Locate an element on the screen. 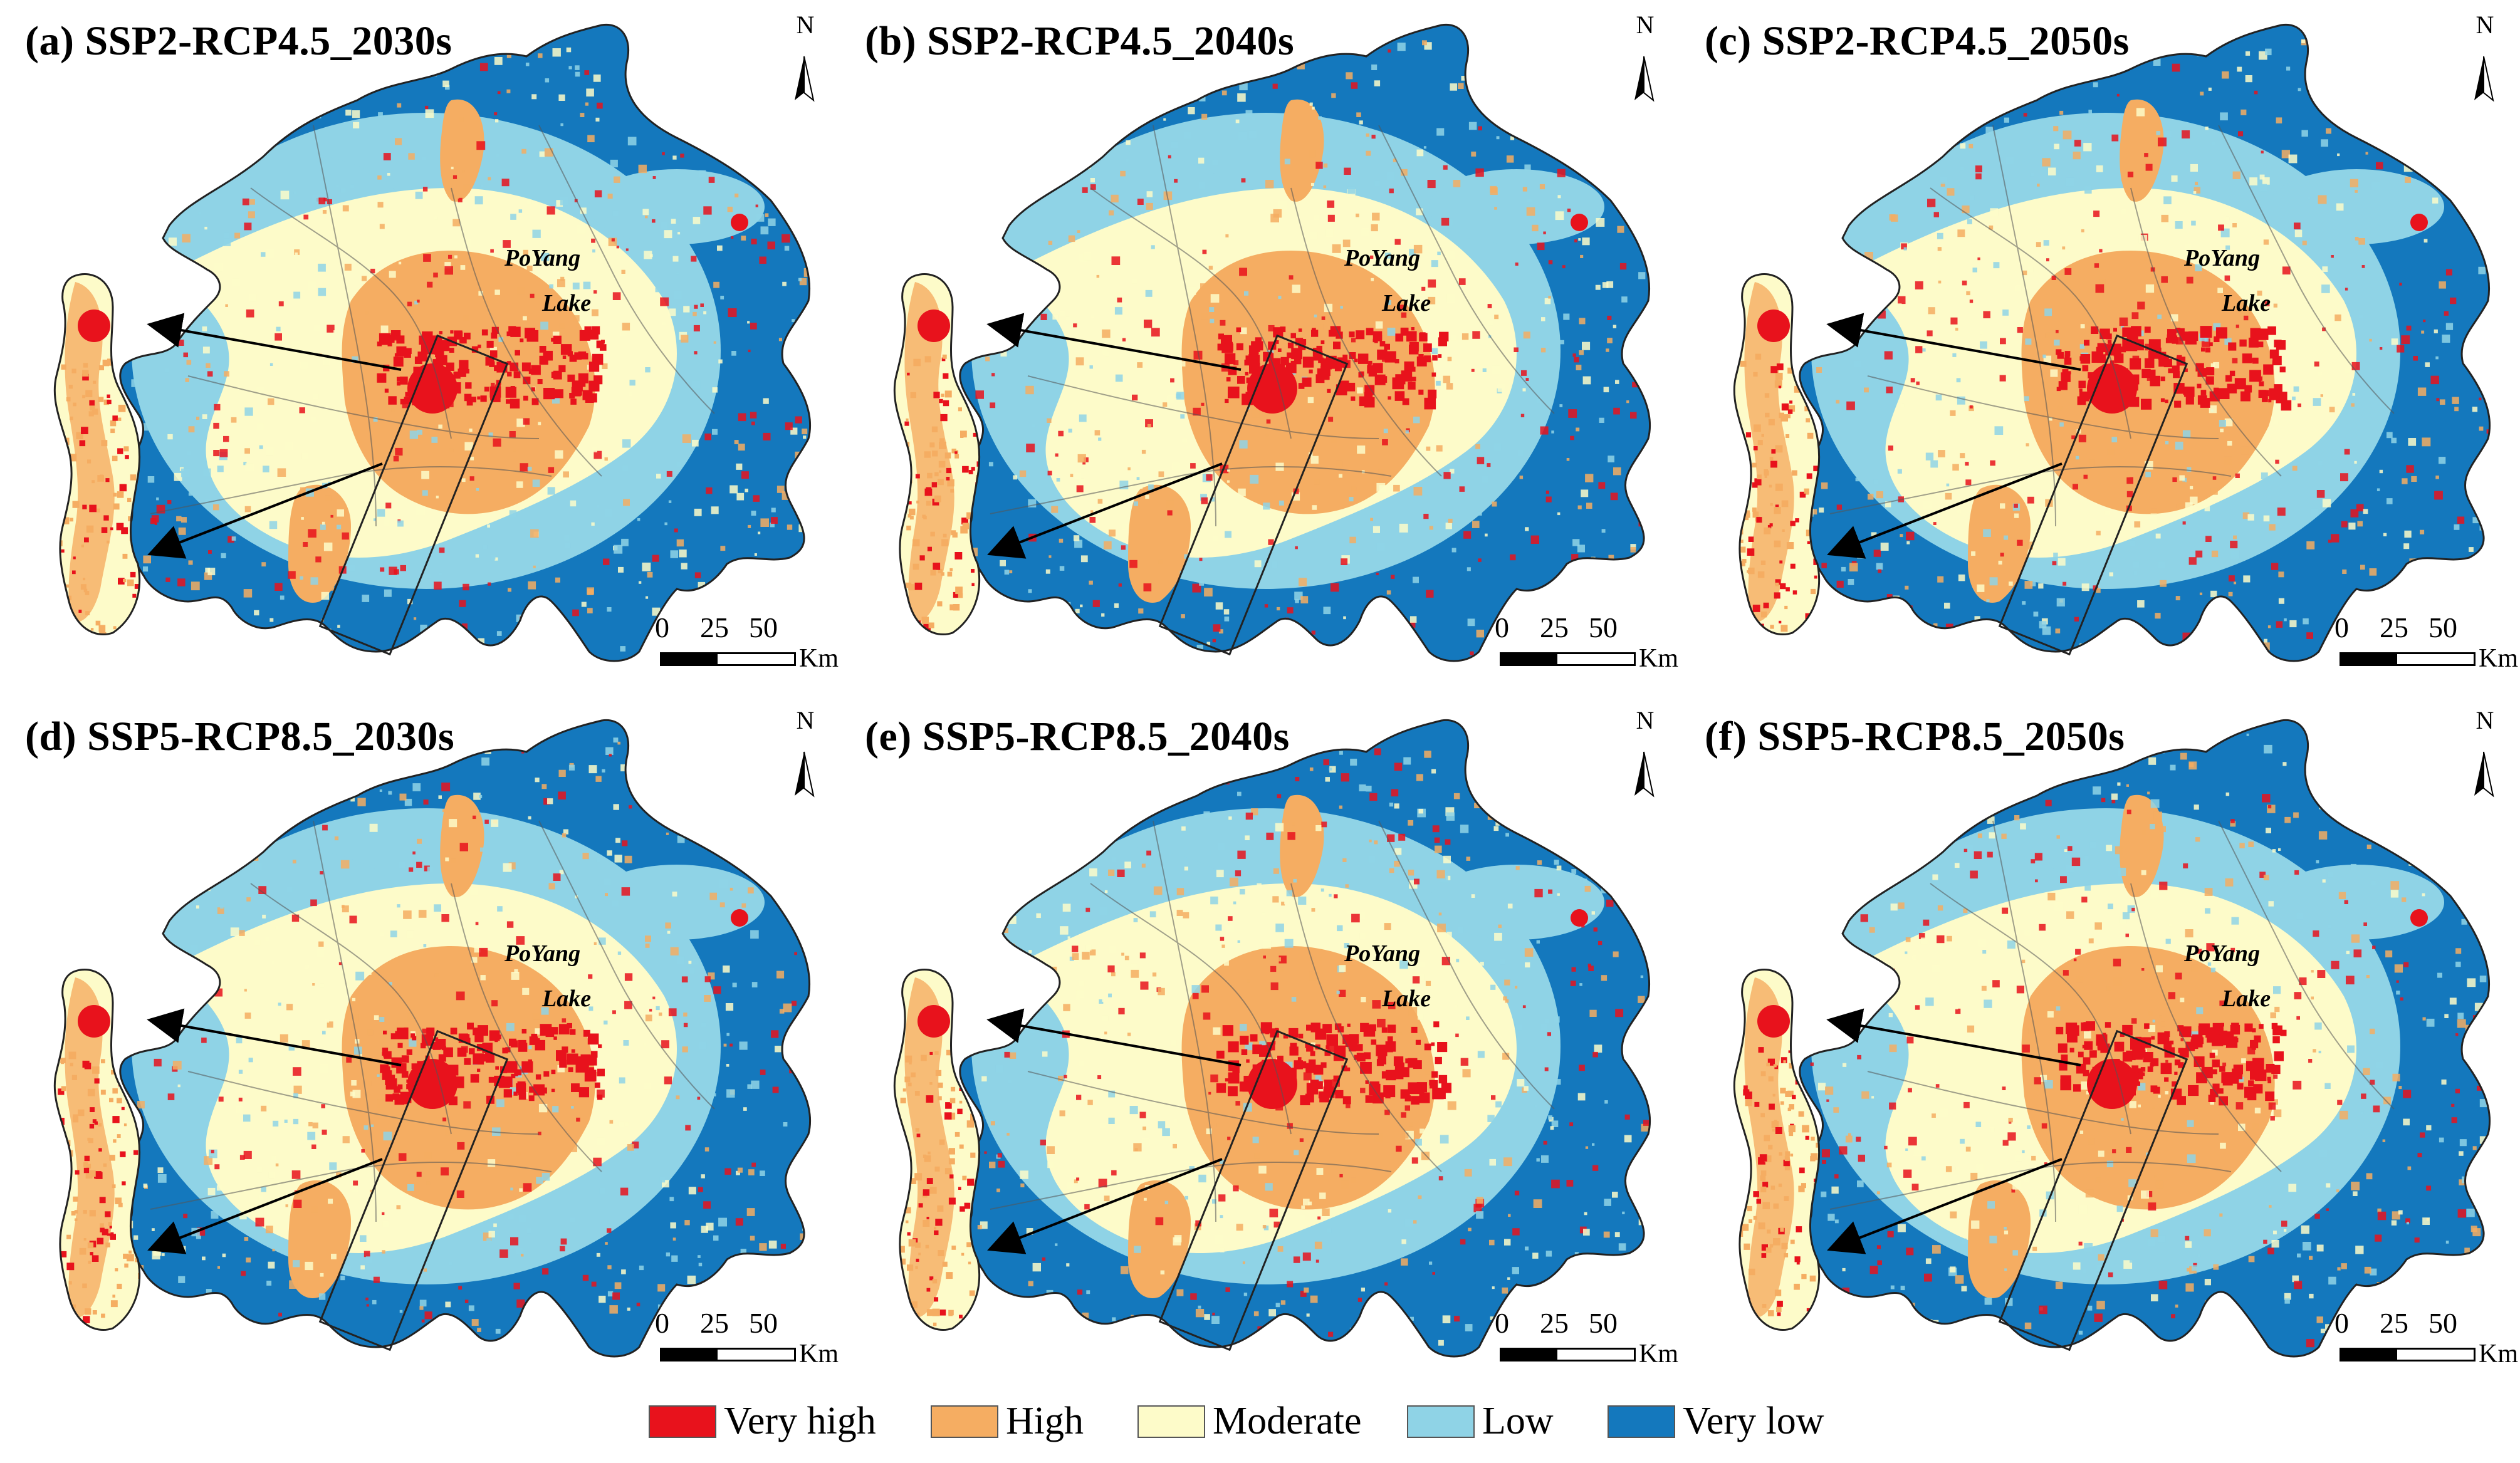 The height and width of the screenshot is (1463, 2520). panel-title: (c) SSP2-RCP4.5_2050s is located at coordinates (1918, 41).